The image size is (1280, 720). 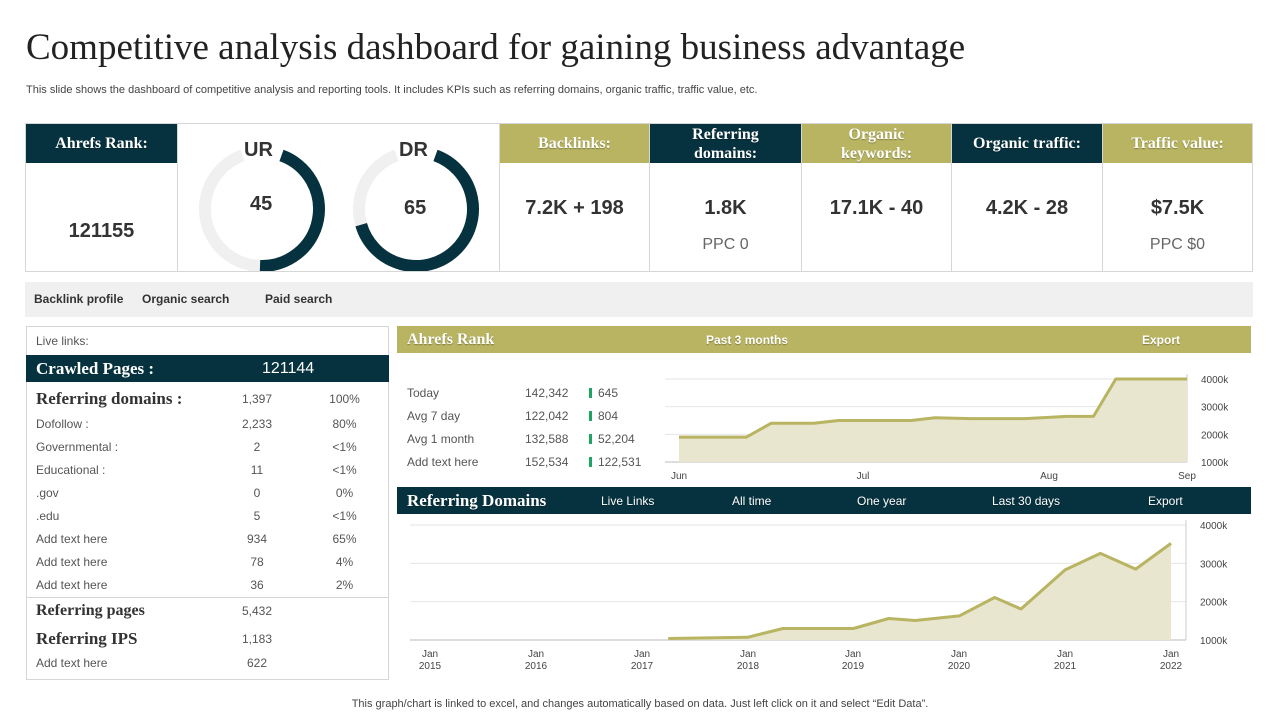 I want to click on row-label: Referring pages, so click(x=90, y=610).